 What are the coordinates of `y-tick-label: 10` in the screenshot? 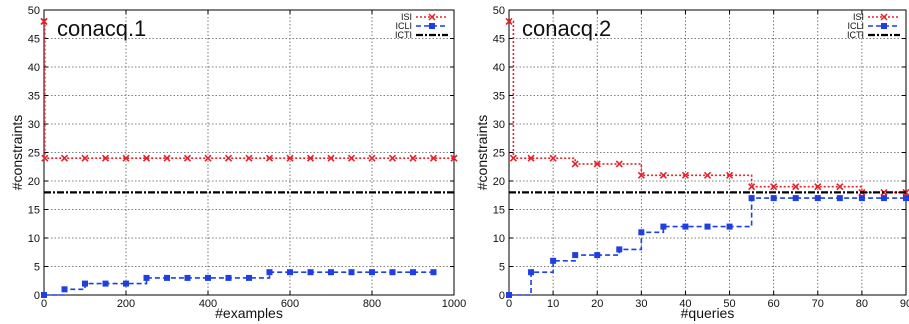 It's located at (499, 239).